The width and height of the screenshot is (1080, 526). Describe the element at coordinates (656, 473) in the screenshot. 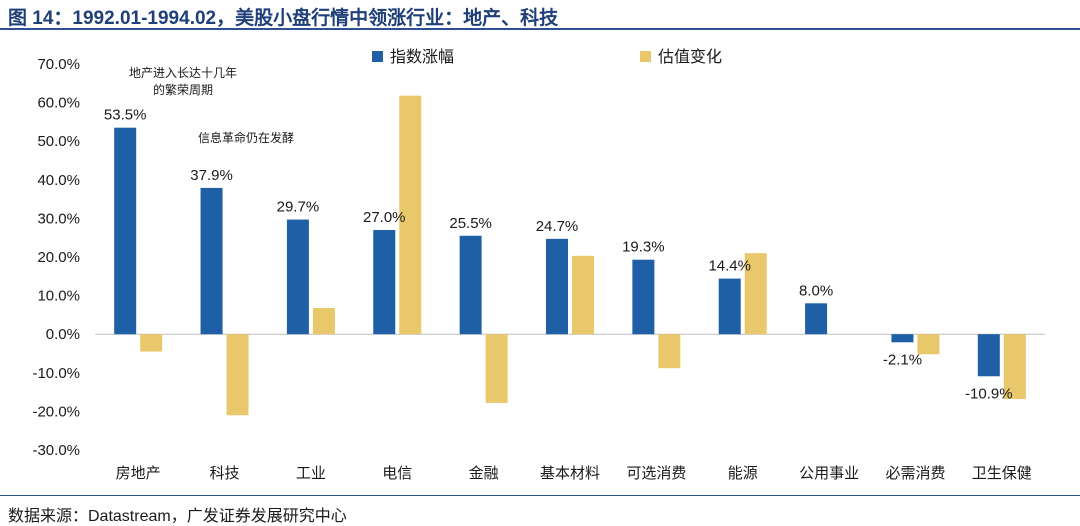

I see `category-label: 可选消费` at that location.